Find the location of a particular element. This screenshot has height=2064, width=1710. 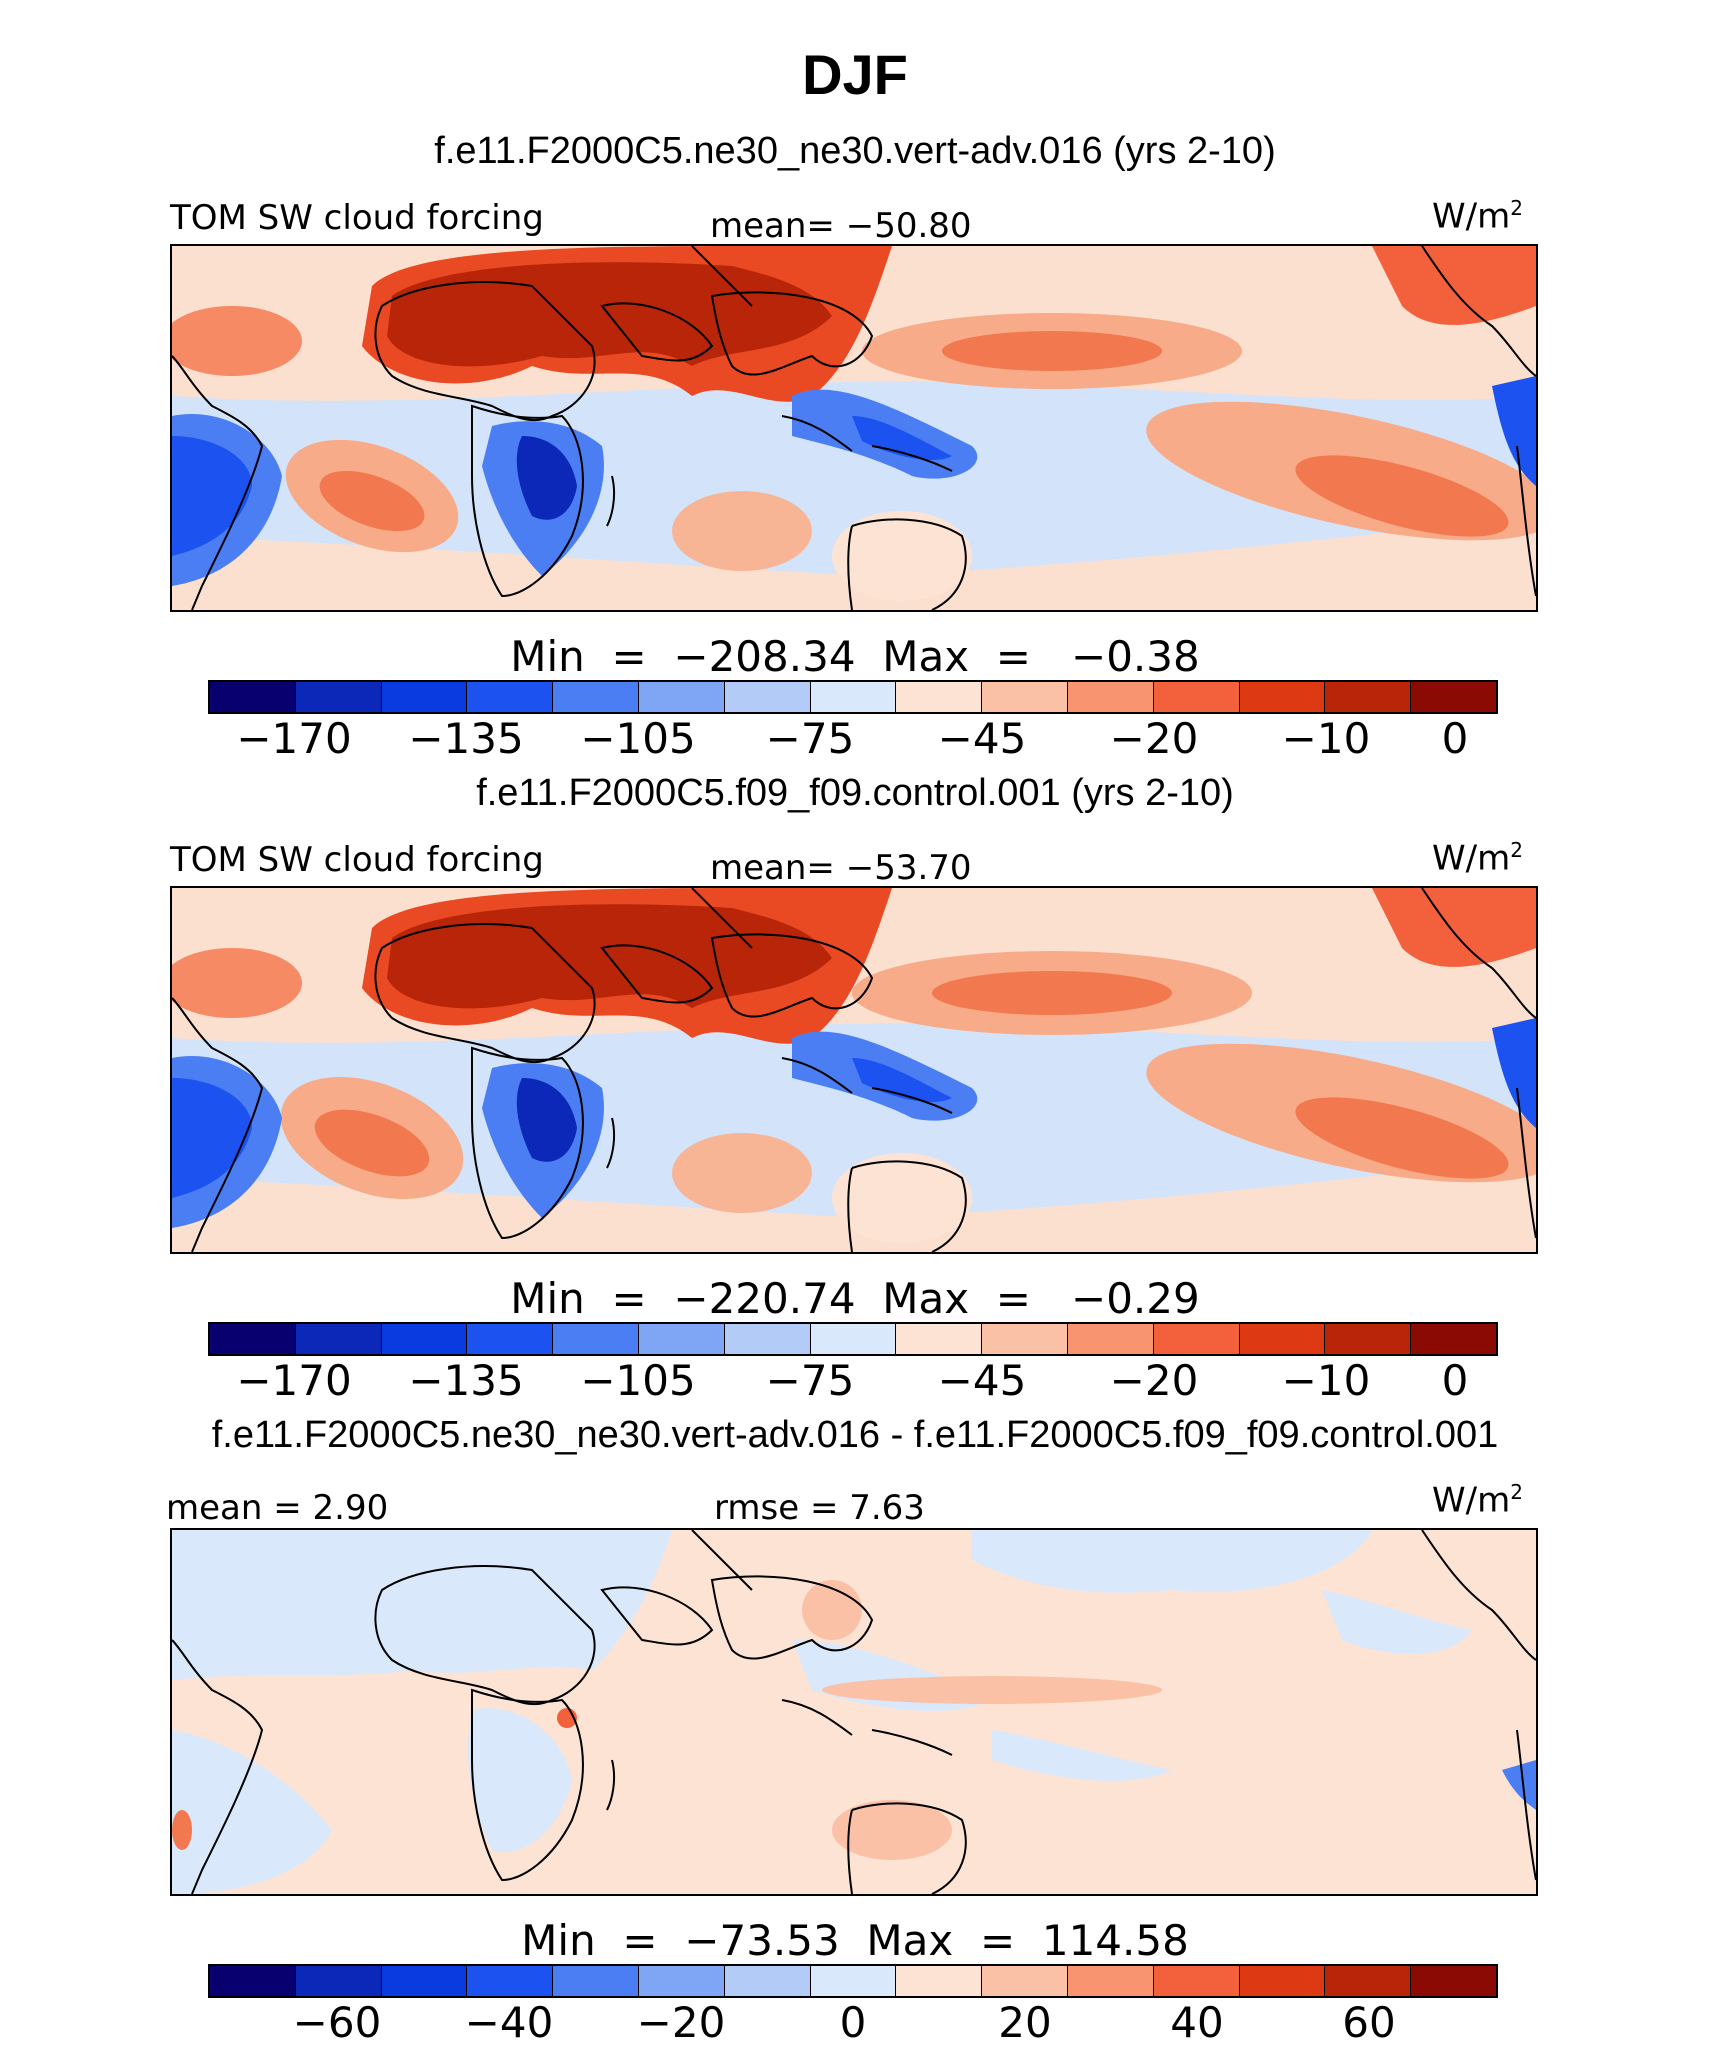

panel-2-map is located at coordinates (854, 1070).